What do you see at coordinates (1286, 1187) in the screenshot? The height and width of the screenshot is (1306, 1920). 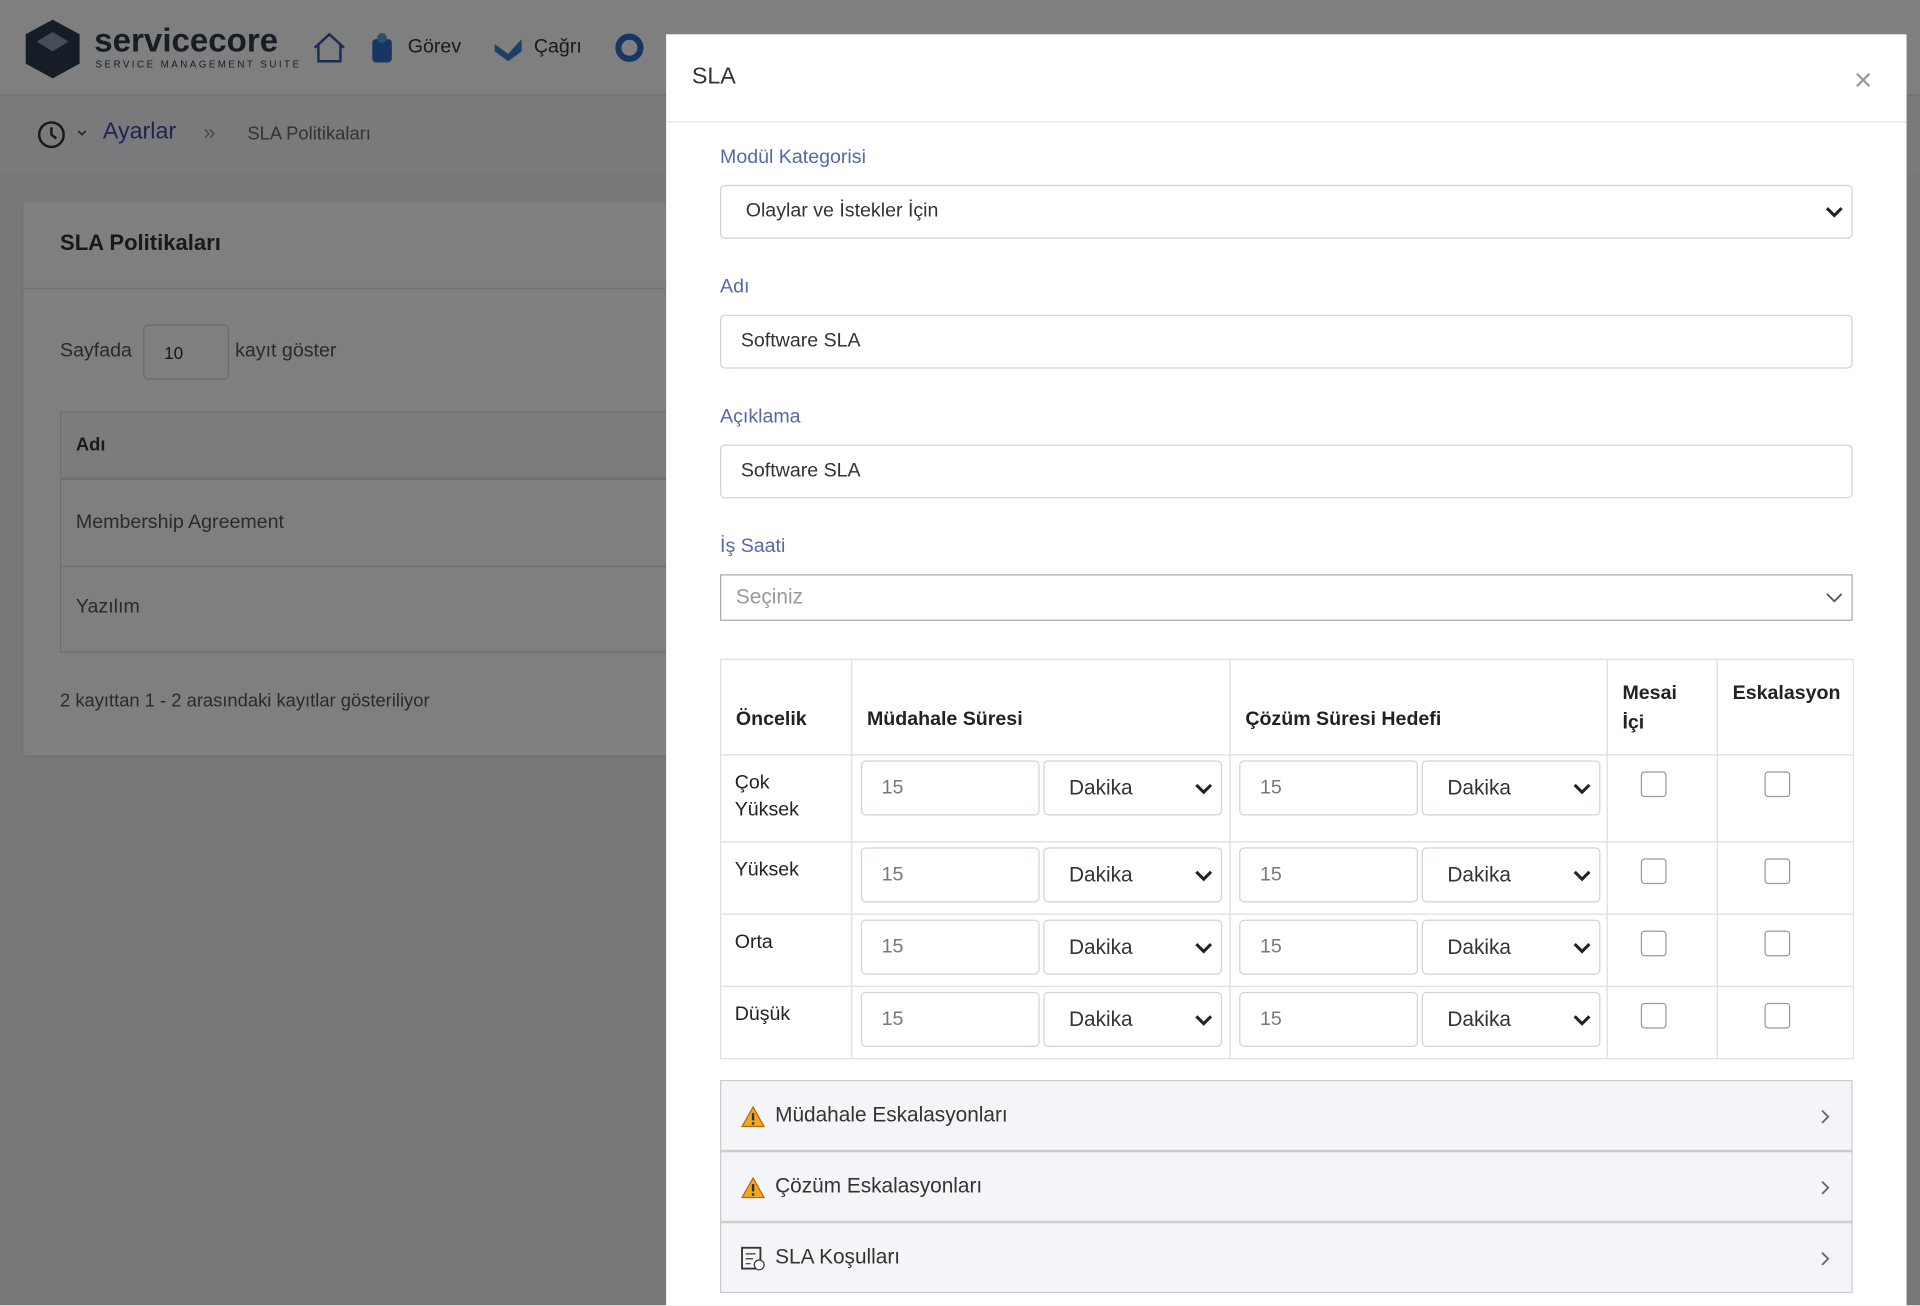 I see `accordion-item: Çözüm Eskalasyonları` at bounding box center [1286, 1187].